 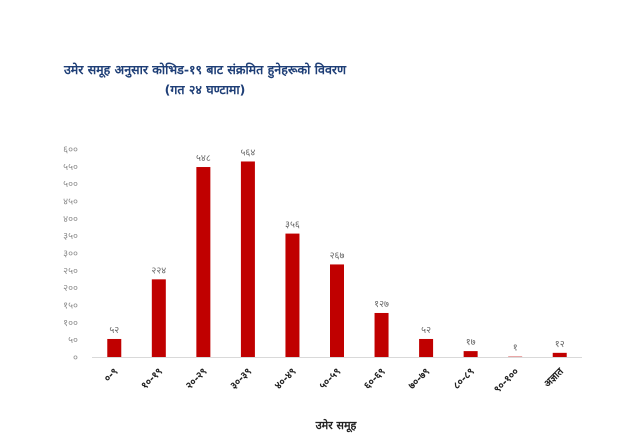 What do you see at coordinates (73, 340) in the screenshot?
I see `y-tick-label: ५०` at bounding box center [73, 340].